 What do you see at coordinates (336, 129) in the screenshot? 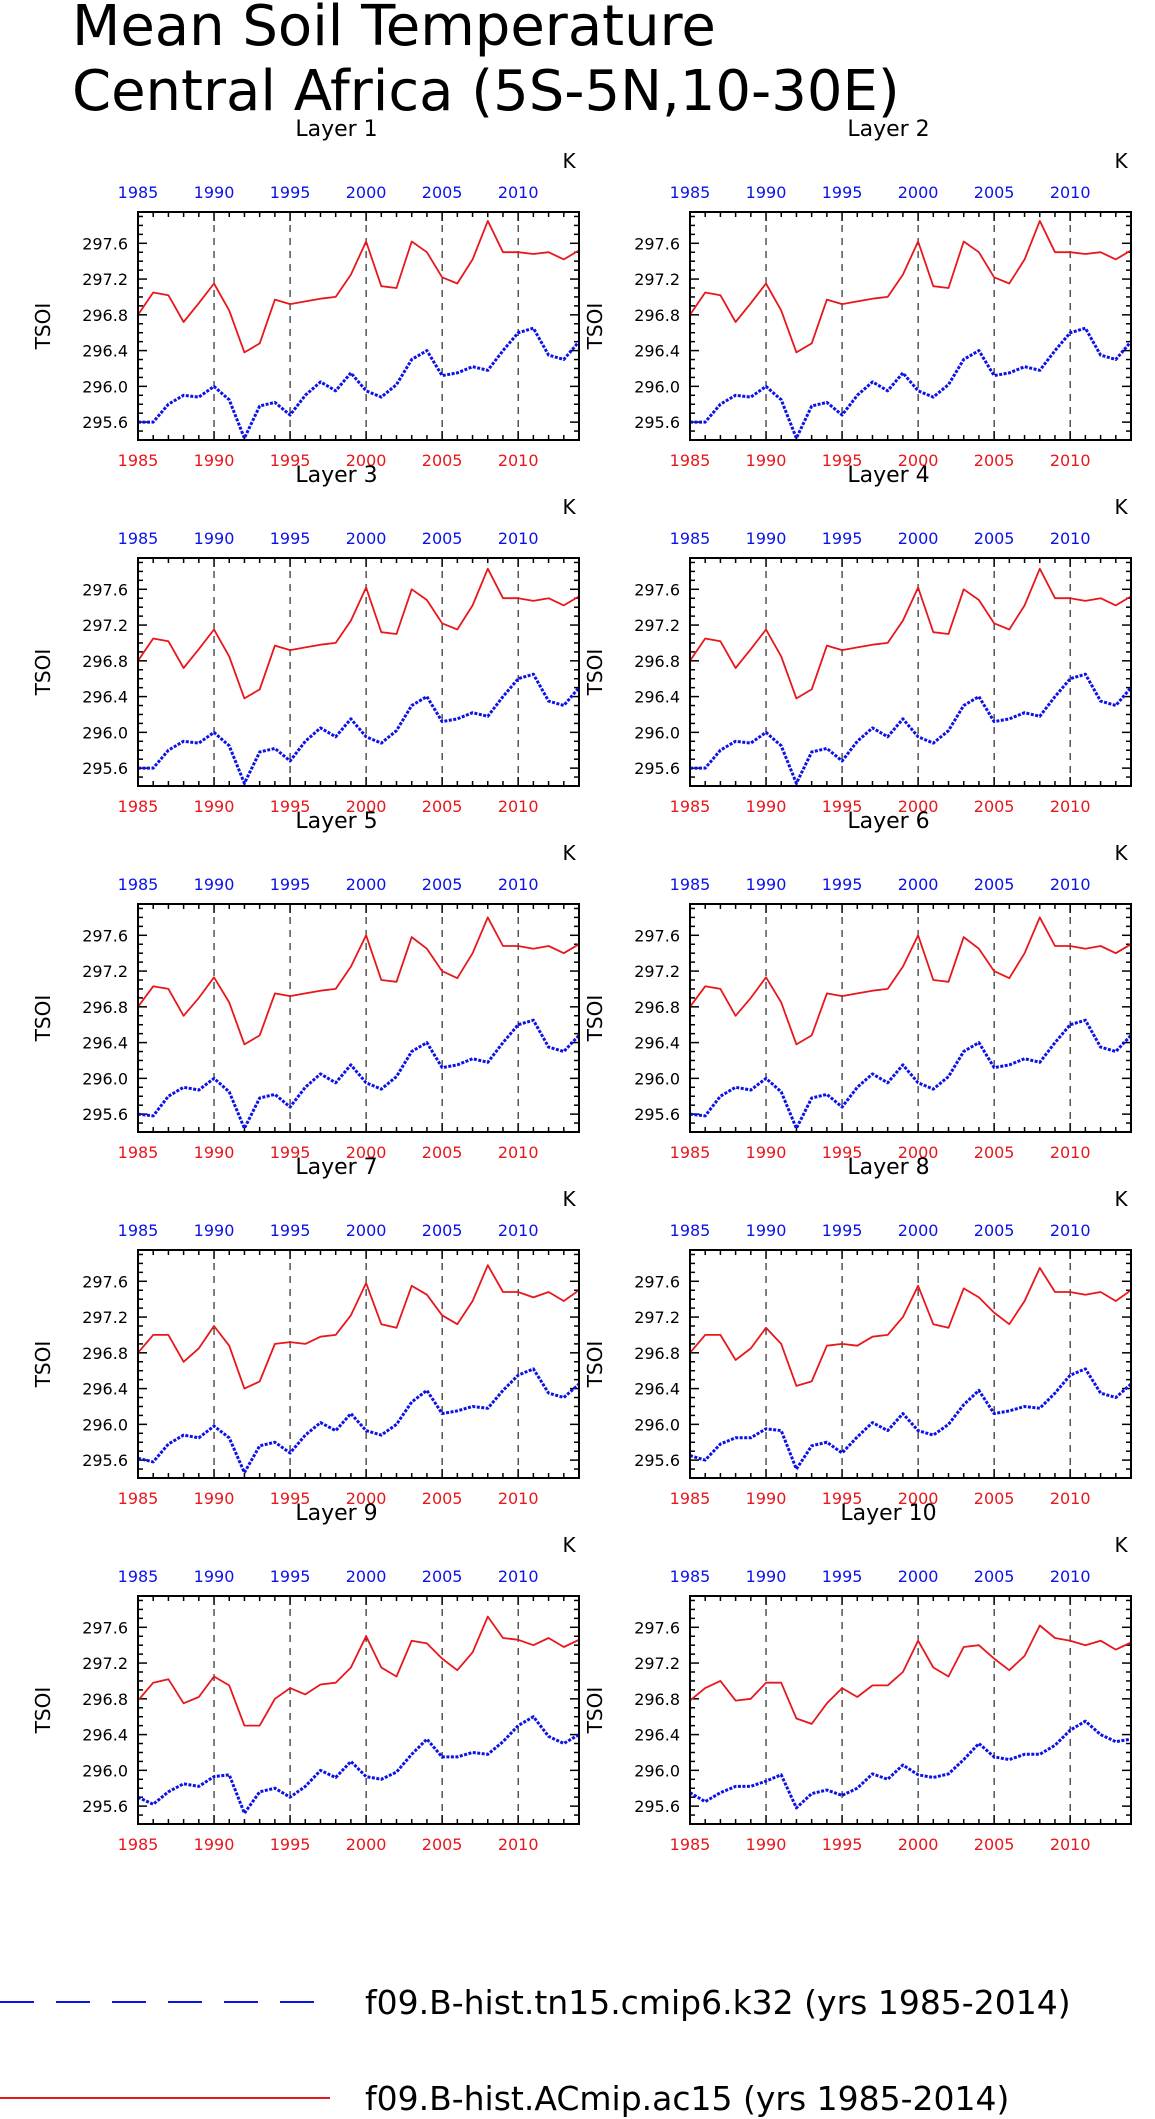
I see `panel-title: Layer 1` at bounding box center [336, 129].